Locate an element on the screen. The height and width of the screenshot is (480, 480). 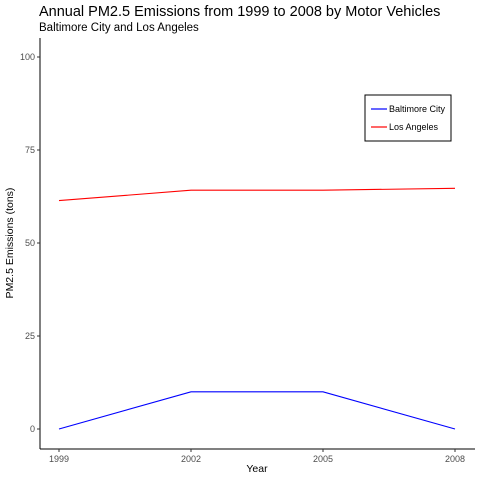
y-tick-label: 75 is located at coordinates (30, 150).